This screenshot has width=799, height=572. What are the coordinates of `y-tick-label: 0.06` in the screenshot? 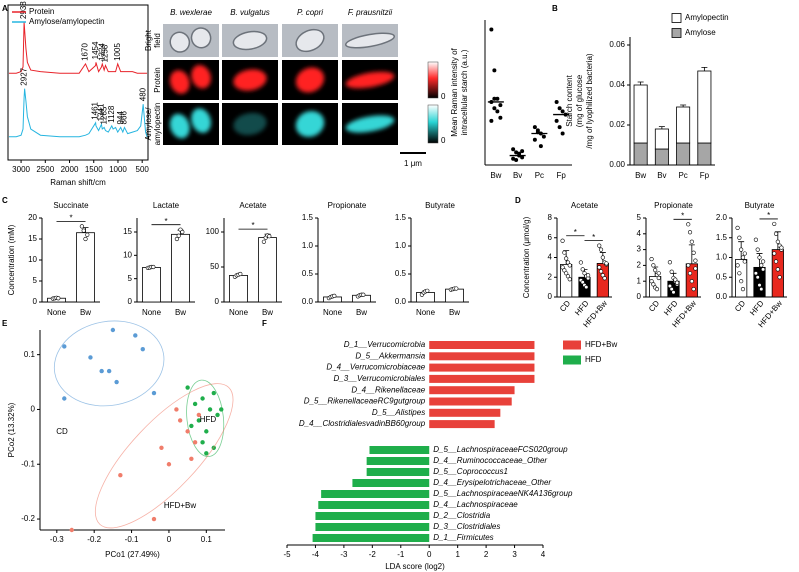 It's located at (617, 44).